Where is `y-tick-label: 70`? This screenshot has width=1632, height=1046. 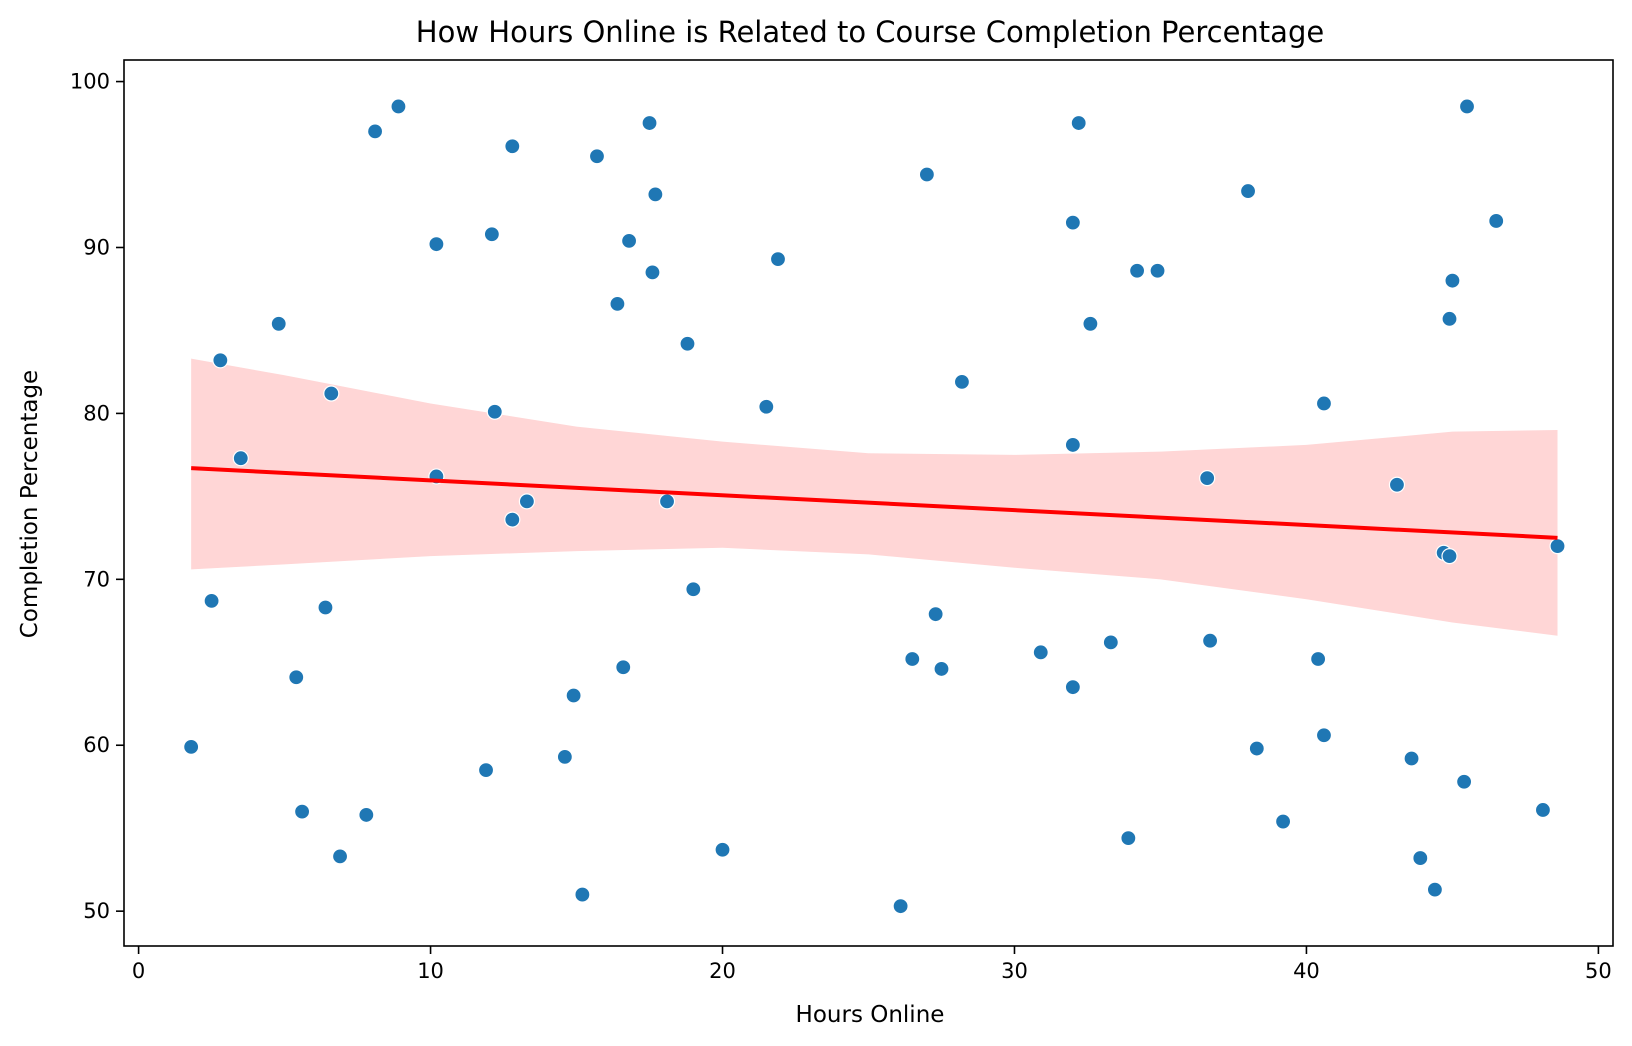 y-tick-label: 70 is located at coordinates (96, 579).